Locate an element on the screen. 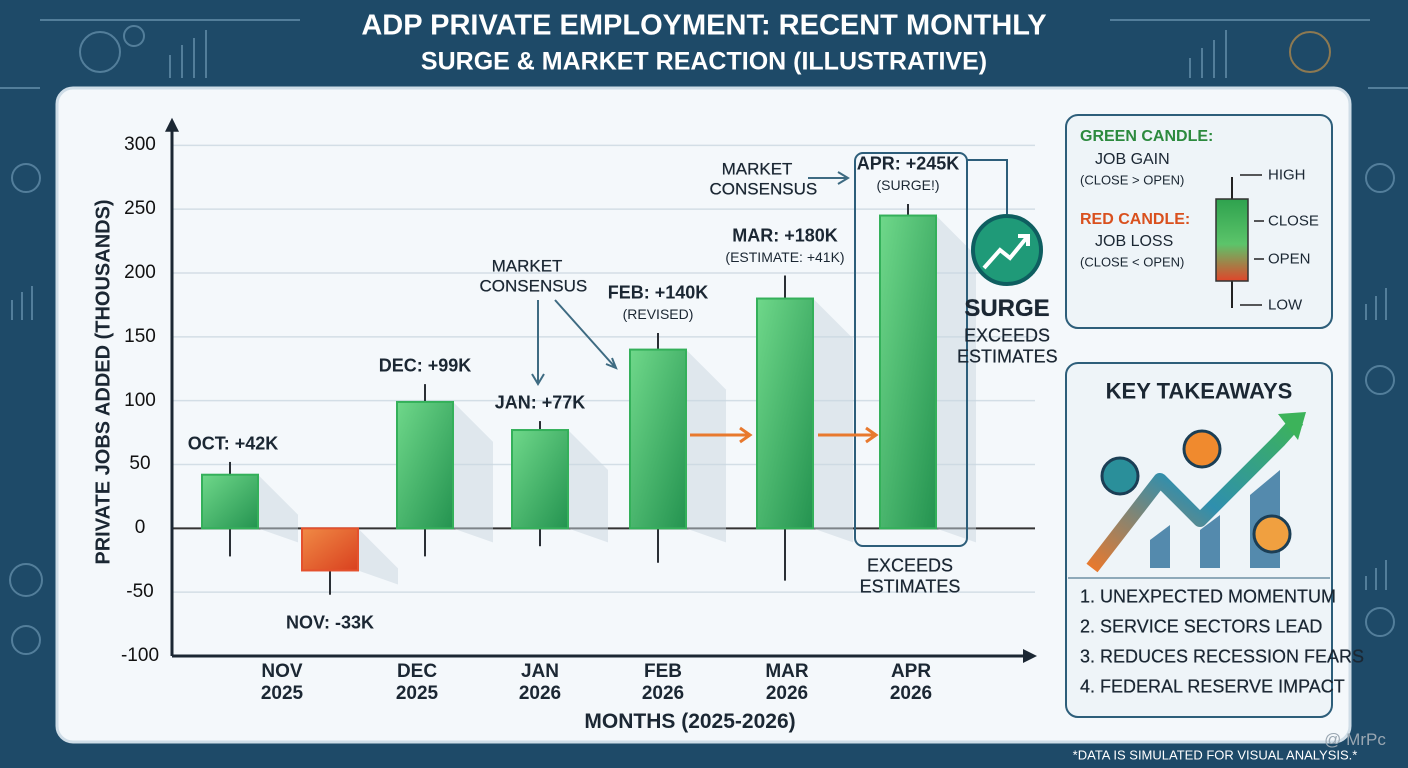 The image size is (1408, 768). legend-part: CLOSE is located at coordinates (1293, 221).